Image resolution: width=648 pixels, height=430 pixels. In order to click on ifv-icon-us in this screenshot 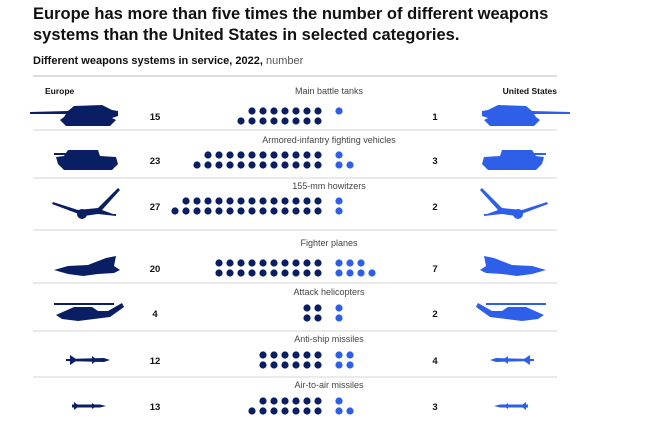, I will do `click(514, 160)`.